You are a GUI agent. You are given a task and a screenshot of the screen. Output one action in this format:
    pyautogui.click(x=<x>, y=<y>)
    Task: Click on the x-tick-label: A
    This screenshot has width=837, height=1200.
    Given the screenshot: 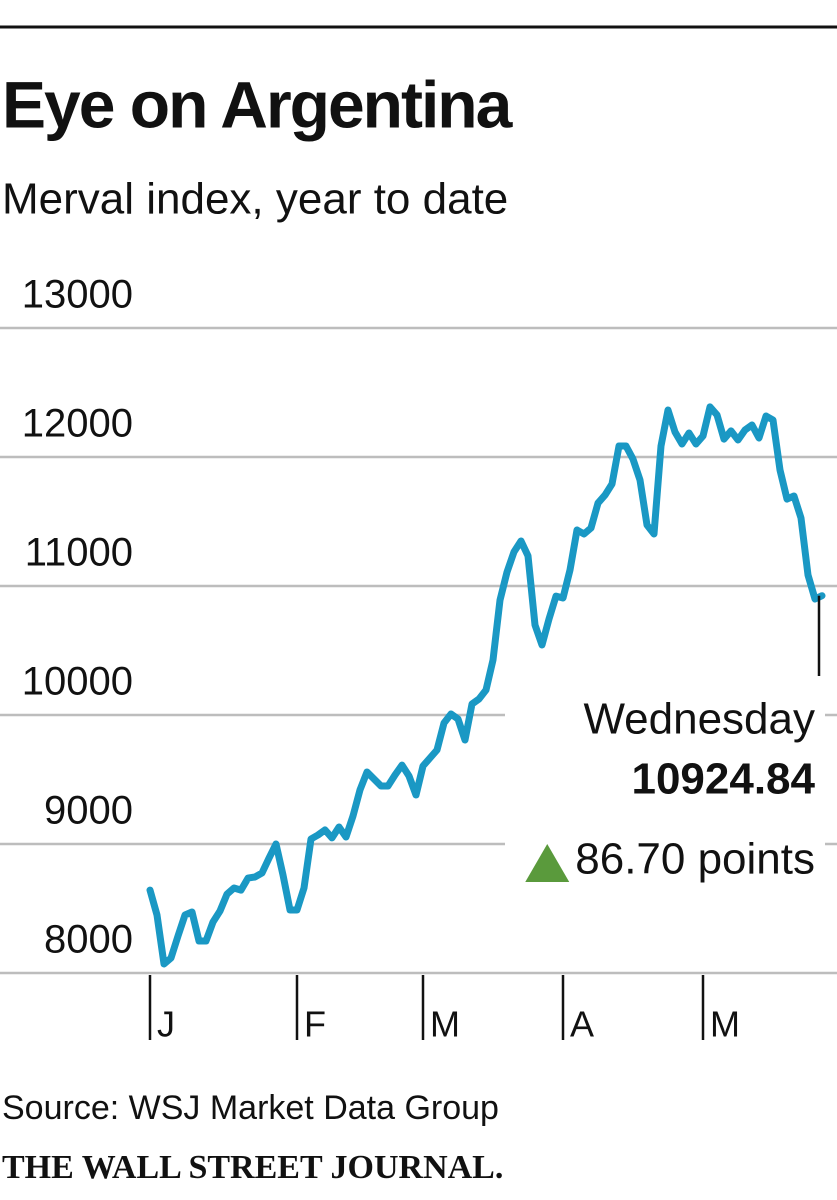 What is the action you would take?
    pyautogui.click(x=582, y=1024)
    